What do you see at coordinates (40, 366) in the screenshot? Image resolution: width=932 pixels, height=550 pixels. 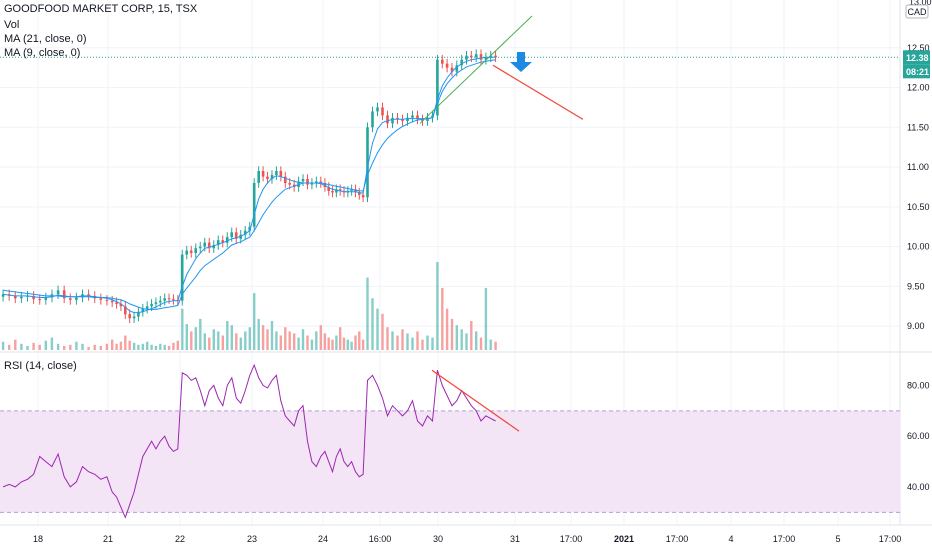 I see `legend-rsi: RSI (14, close)` at bounding box center [40, 366].